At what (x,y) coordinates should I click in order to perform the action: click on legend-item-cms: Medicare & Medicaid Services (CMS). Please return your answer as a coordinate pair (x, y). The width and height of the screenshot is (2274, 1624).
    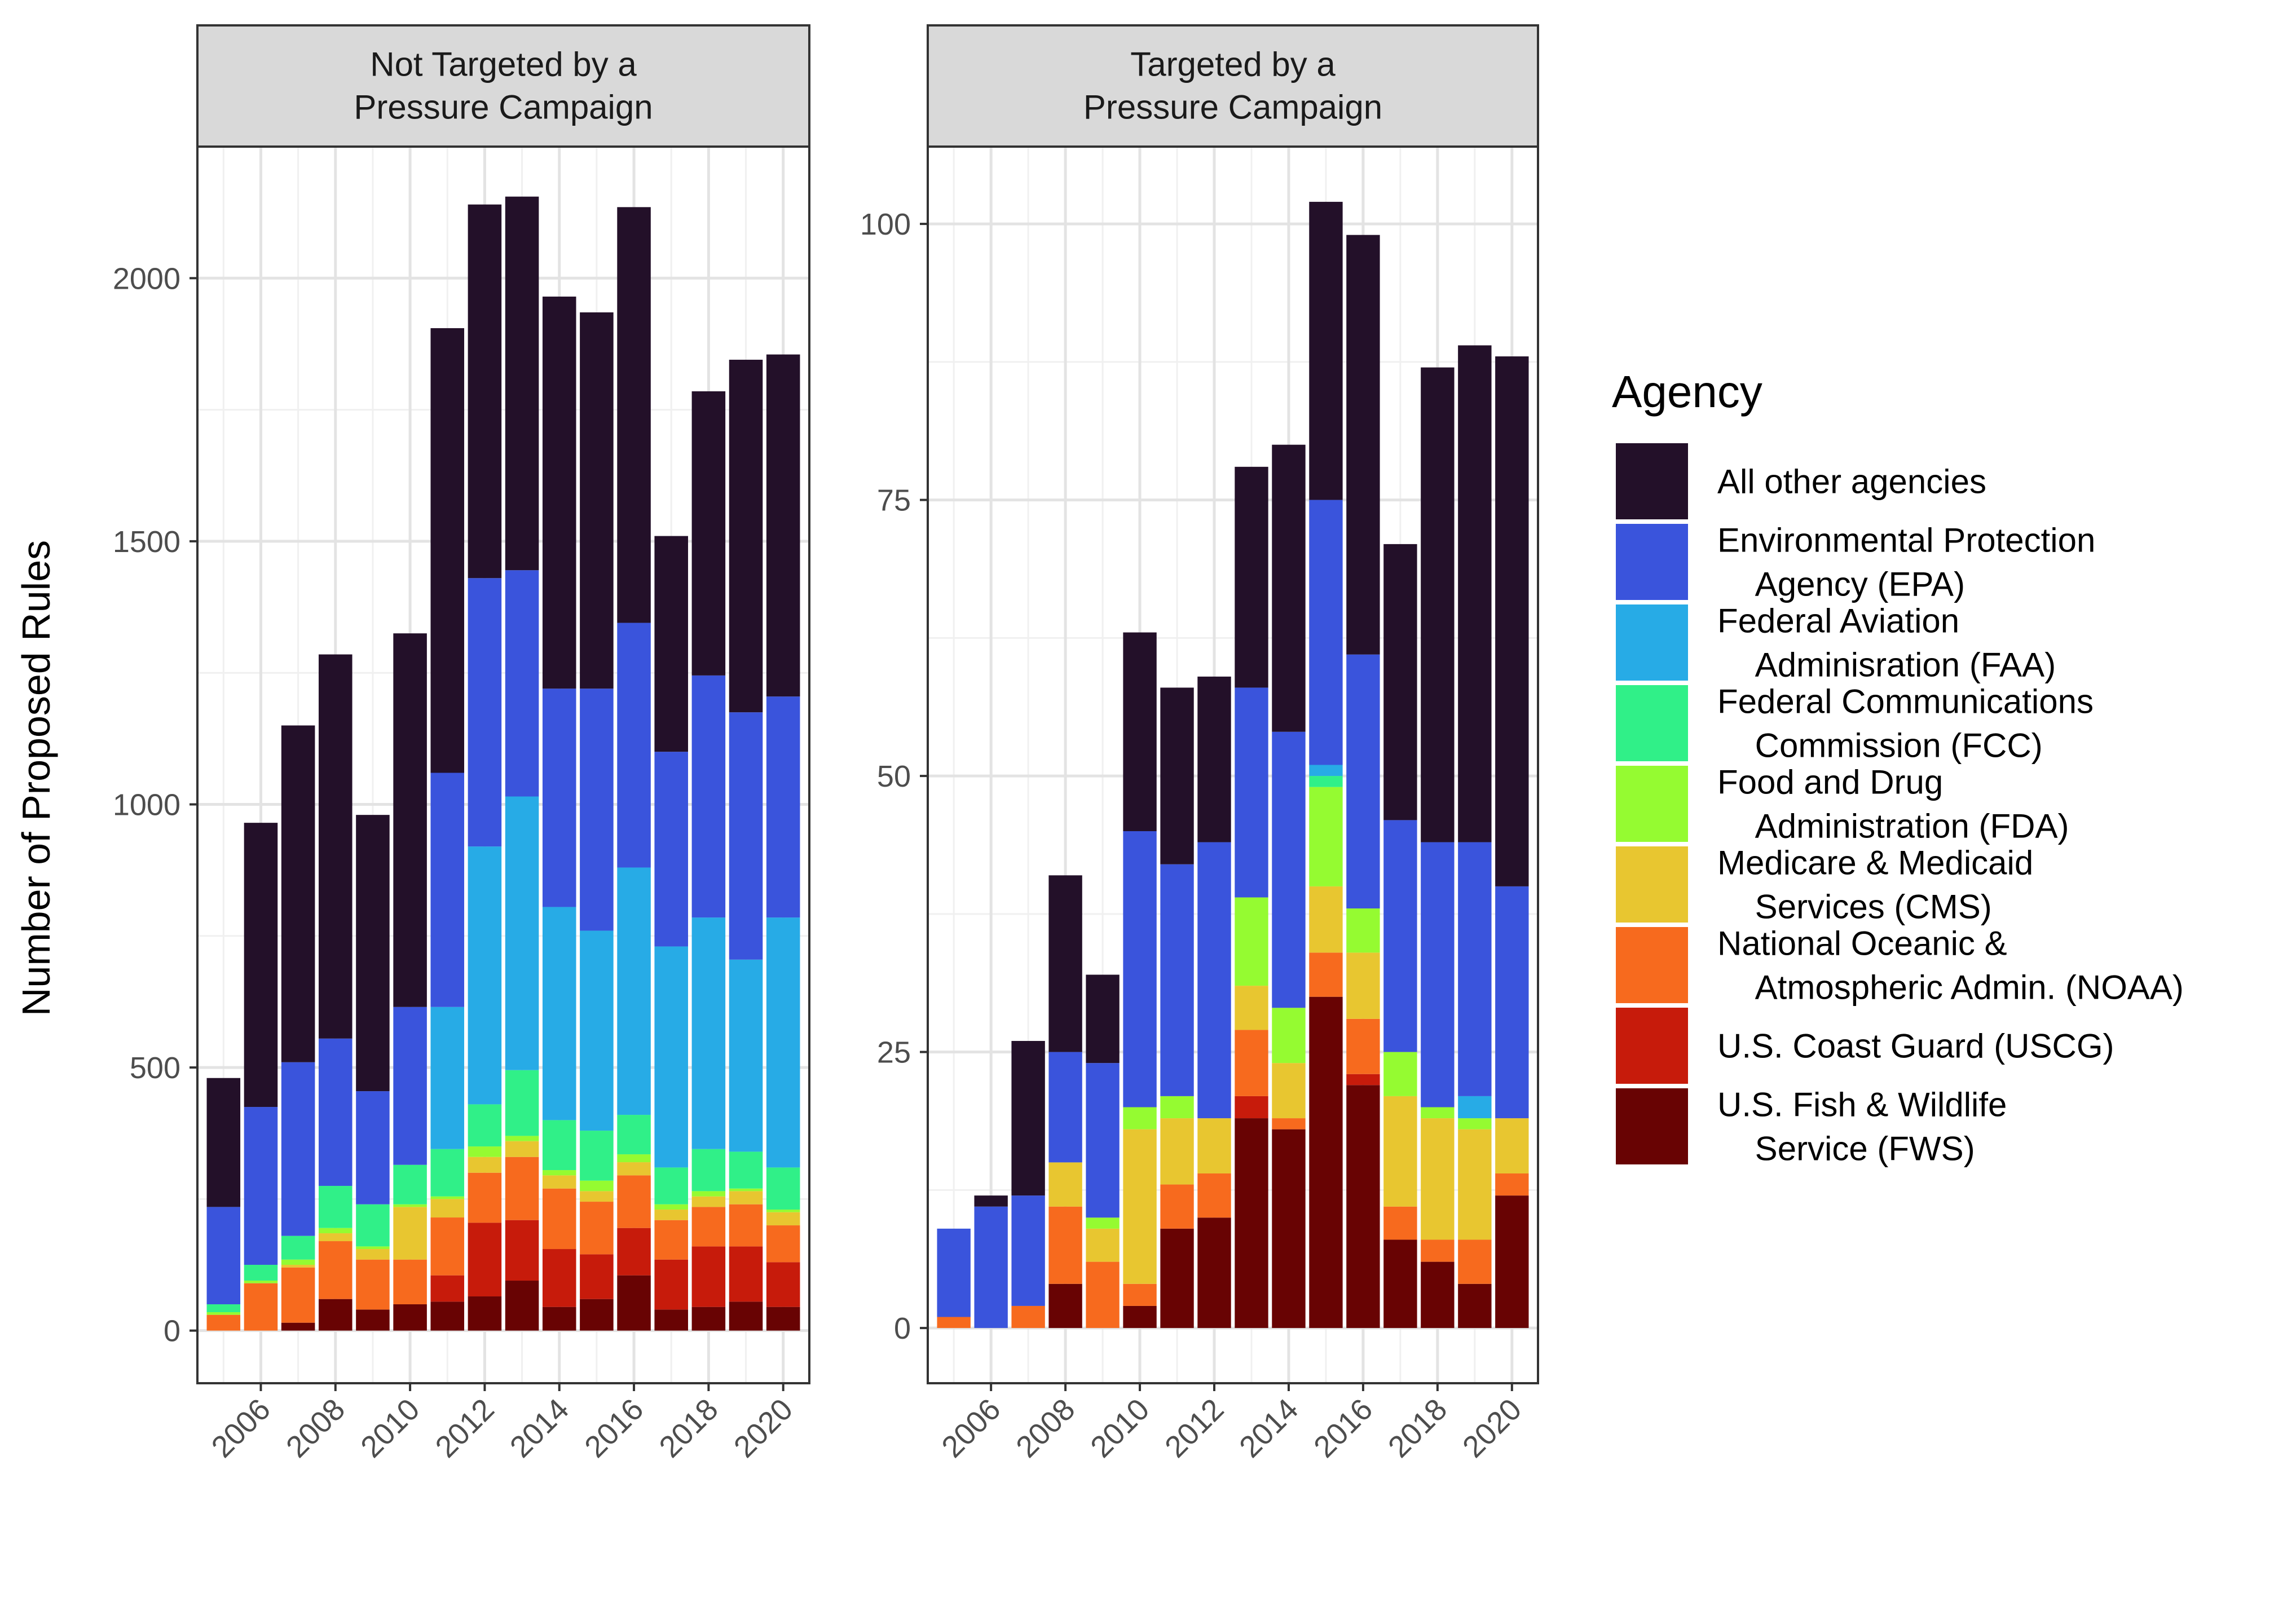
    Looking at the image, I should click on (1824, 885).